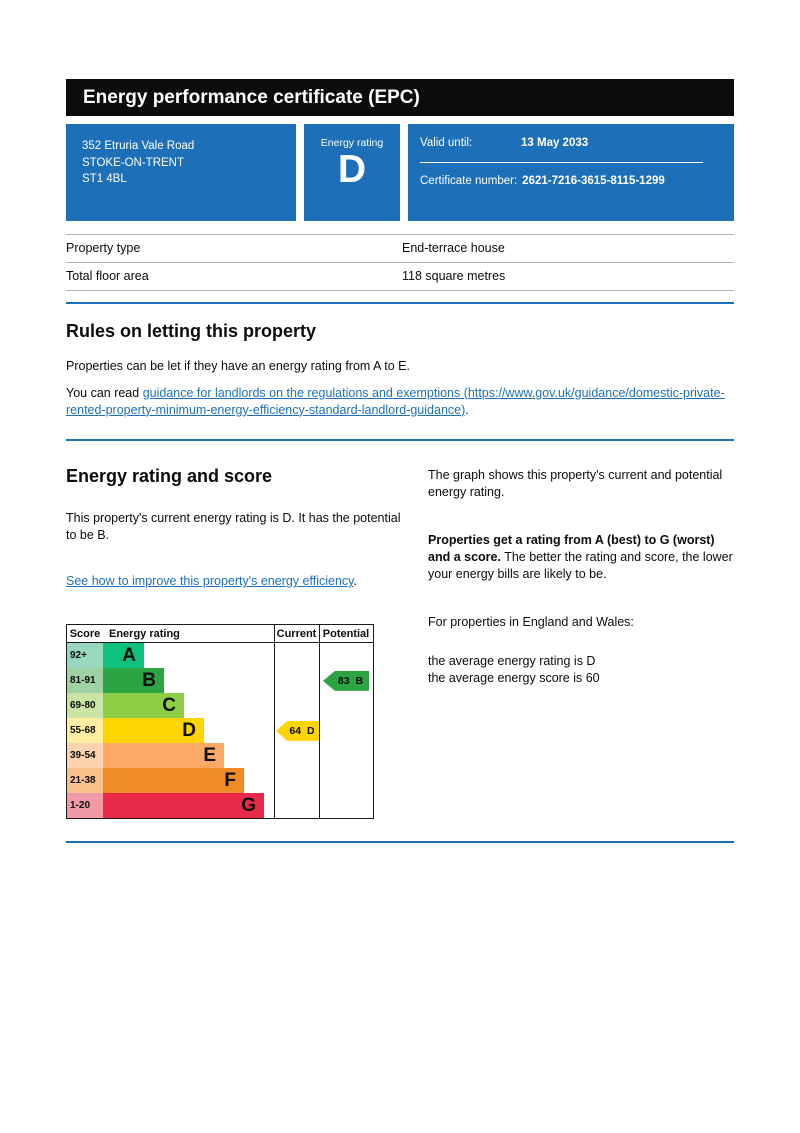 The width and height of the screenshot is (800, 1133). I want to click on score-range-cell: 55-68, so click(85, 731).